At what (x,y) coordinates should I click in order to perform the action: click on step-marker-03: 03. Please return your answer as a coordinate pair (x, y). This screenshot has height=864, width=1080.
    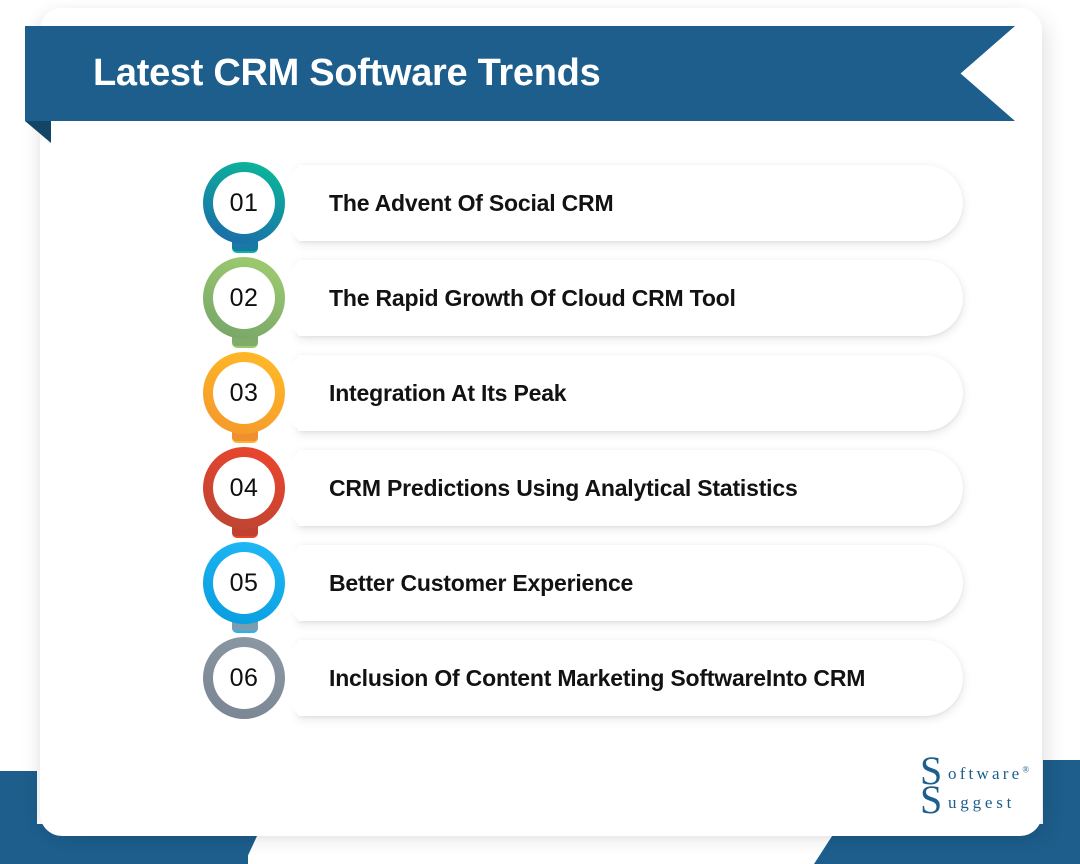
    Looking at the image, I should click on (244, 393).